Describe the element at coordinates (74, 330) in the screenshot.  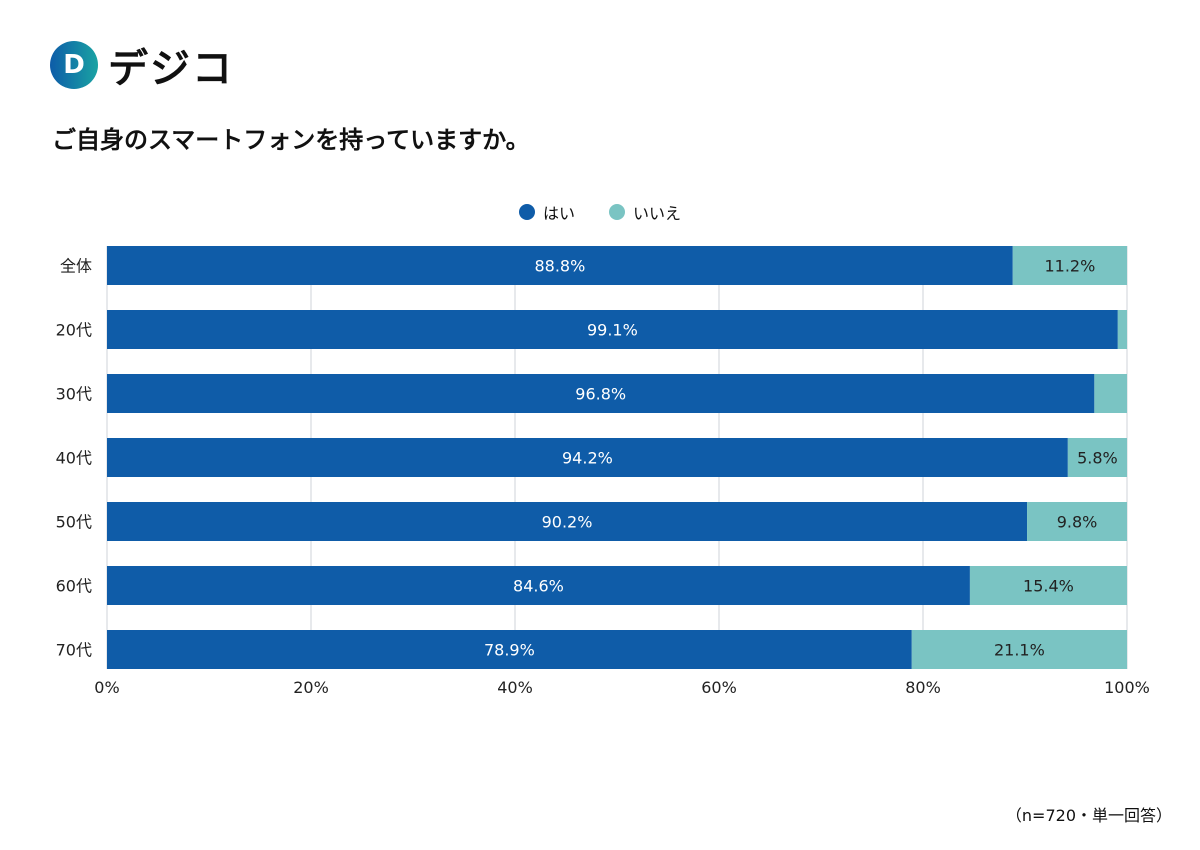
I see `category-label: 20代` at that location.